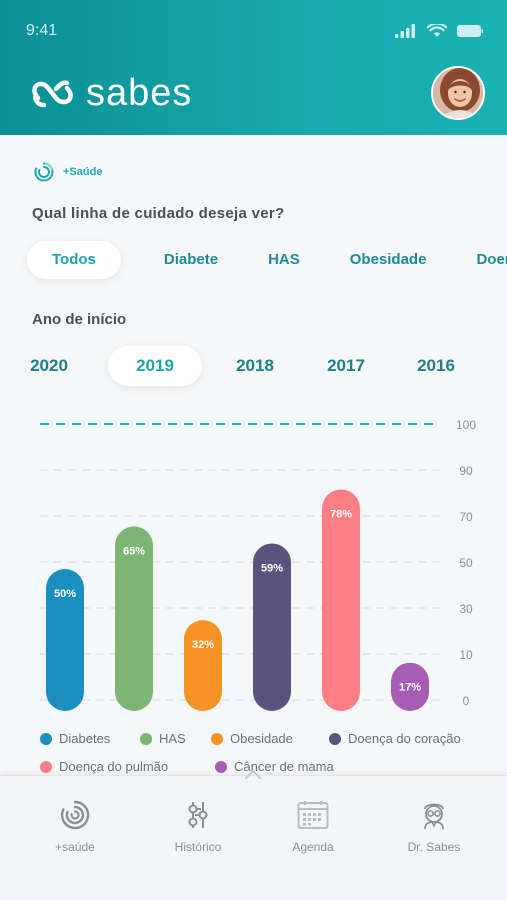 The width and height of the screenshot is (507, 900). I want to click on bar: 59%, so click(272, 627).